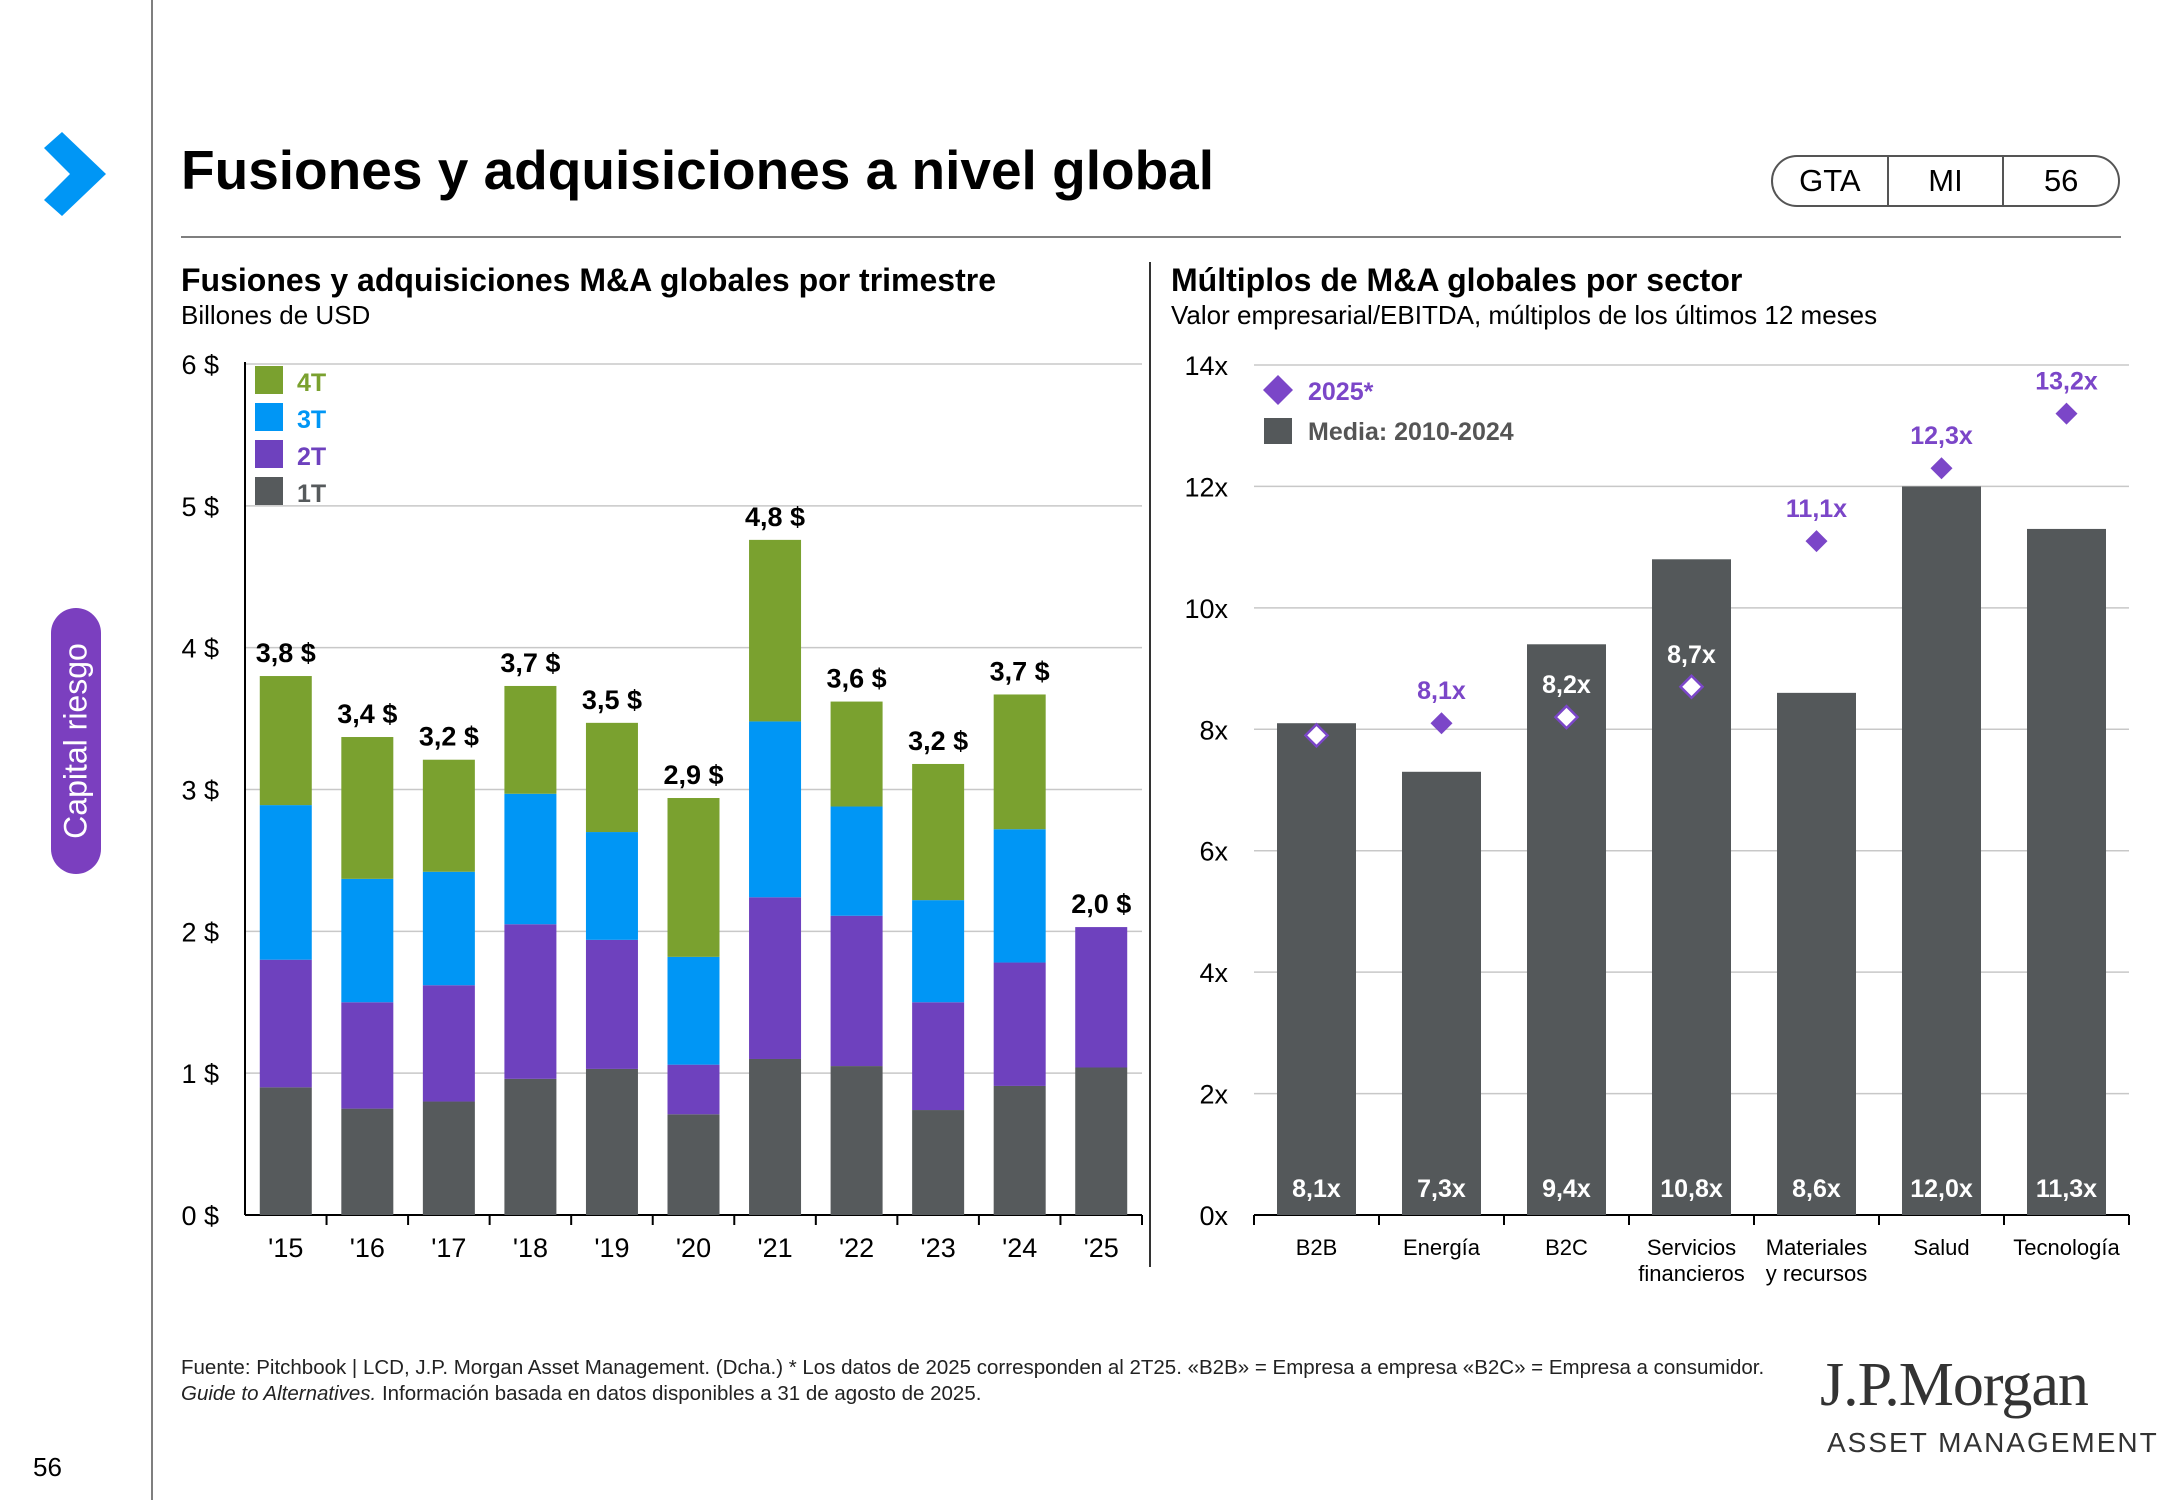  Describe the element at coordinates (2066, 382) in the screenshot. I see `marker-value-label: 13,2x` at that location.